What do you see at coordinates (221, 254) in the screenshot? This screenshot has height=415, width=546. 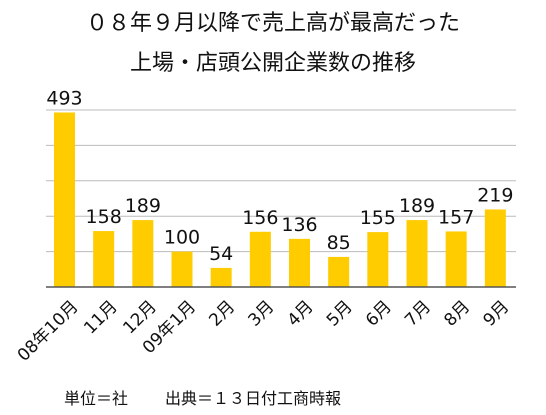 I see `data-label-4: 54` at bounding box center [221, 254].